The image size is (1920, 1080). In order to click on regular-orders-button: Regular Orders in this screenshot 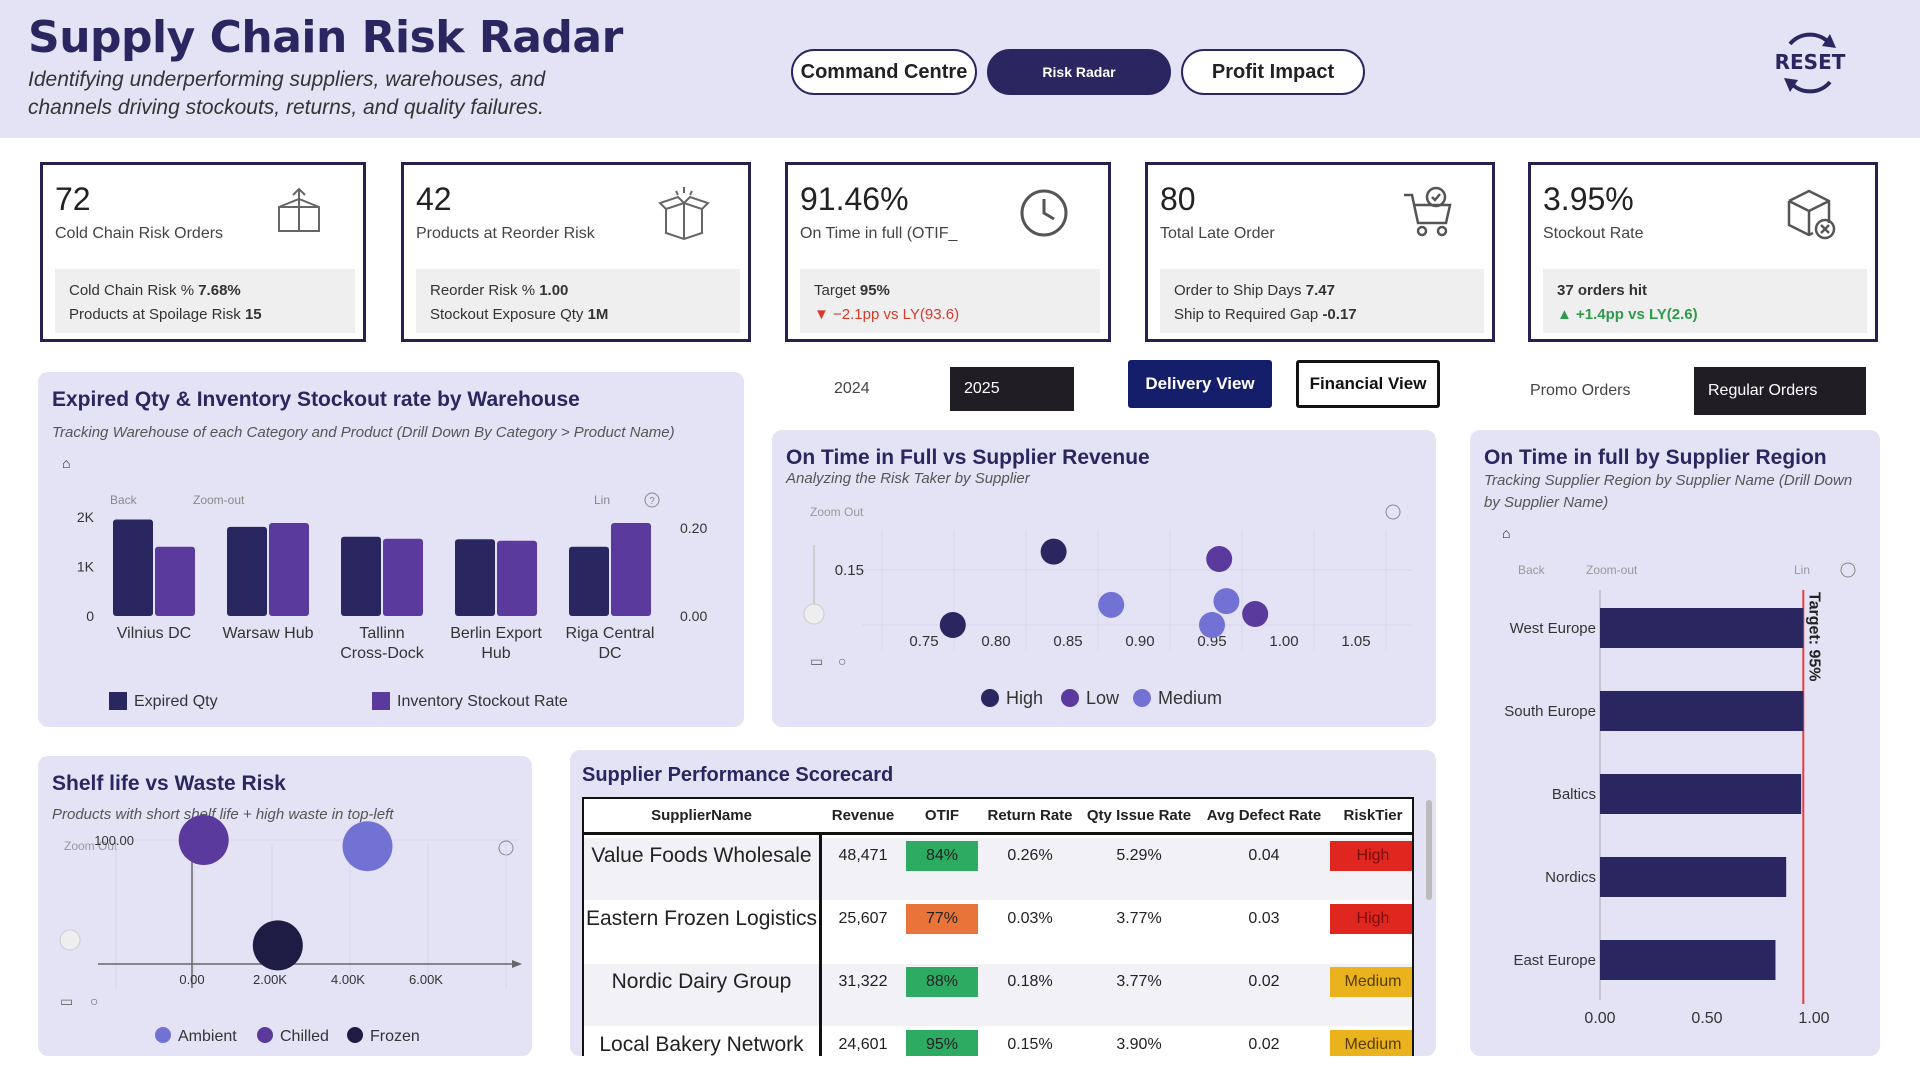, I will do `click(1780, 391)`.